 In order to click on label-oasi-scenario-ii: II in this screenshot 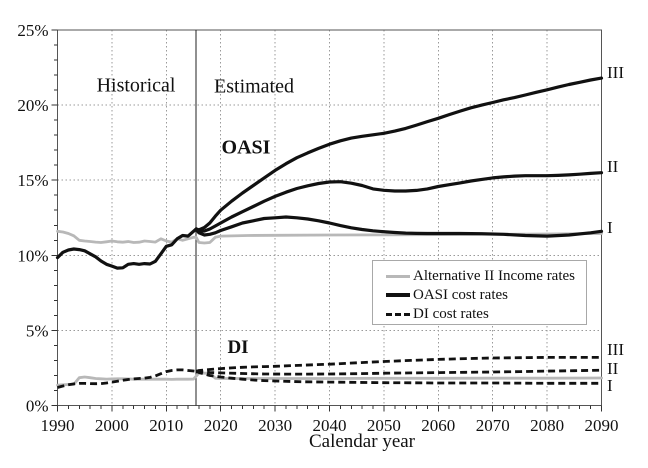, I will do `click(613, 166)`.